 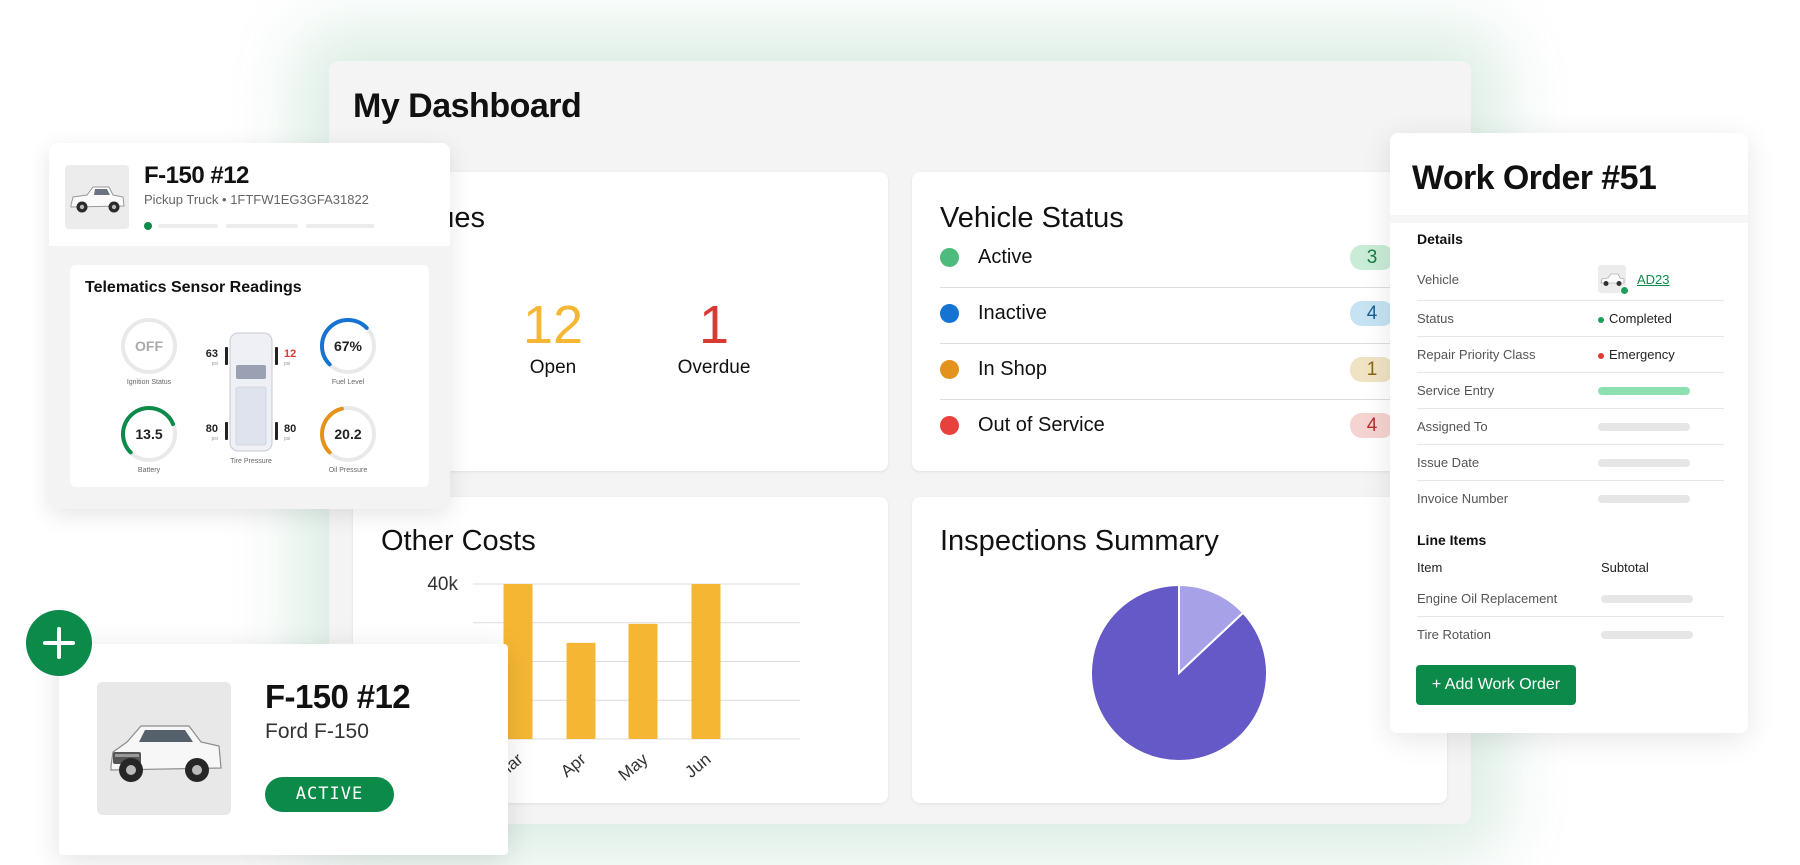 I want to click on vehicle-label: Vehicle, so click(x=1438, y=279).